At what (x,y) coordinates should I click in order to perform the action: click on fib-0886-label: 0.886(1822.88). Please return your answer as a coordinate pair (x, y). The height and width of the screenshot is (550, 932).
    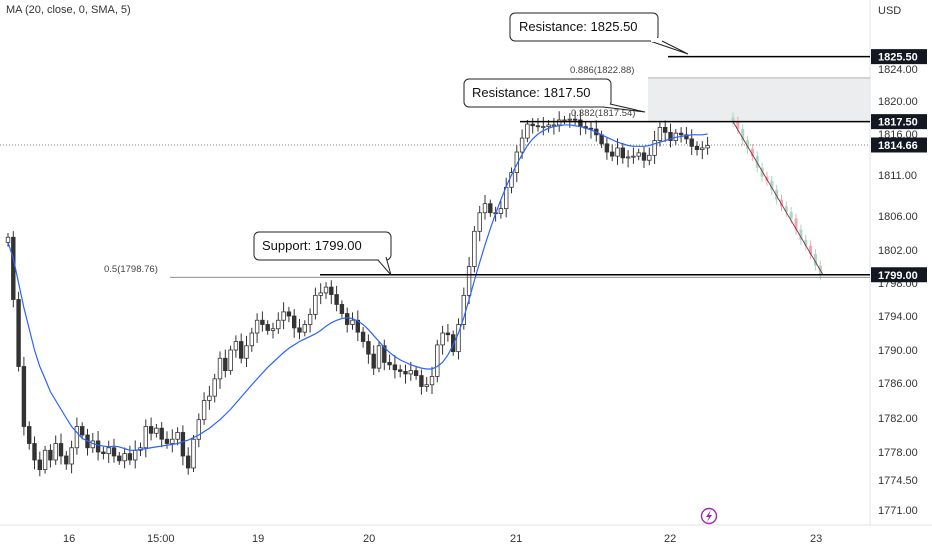
    Looking at the image, I should click on (602, 70).